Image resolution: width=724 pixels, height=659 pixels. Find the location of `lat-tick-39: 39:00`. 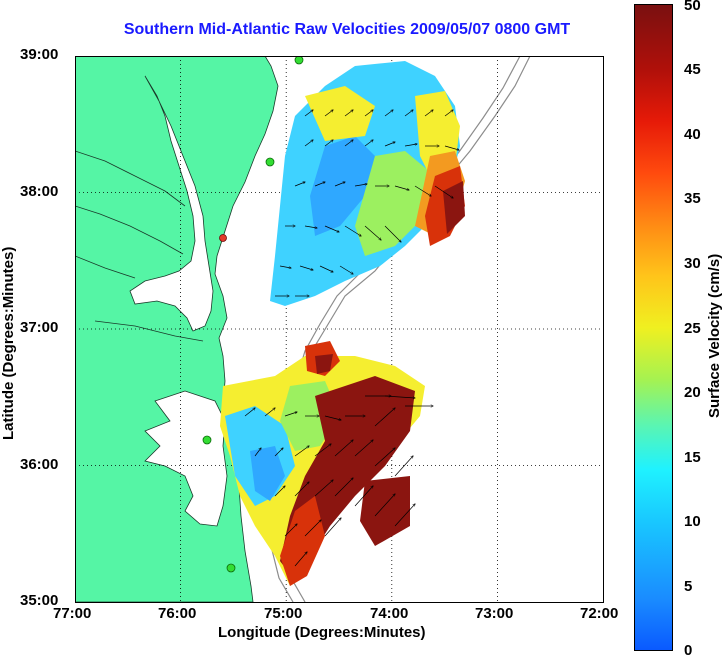

lat-tick-39: 39:00 is located at coordinates (39, 54).